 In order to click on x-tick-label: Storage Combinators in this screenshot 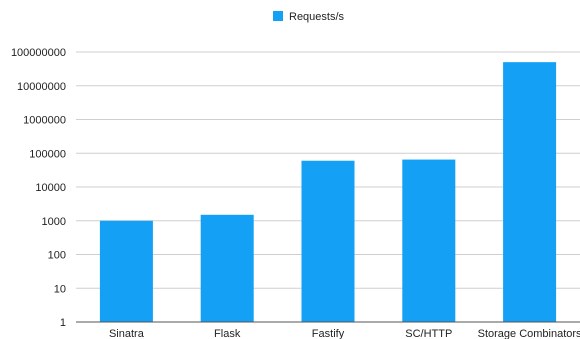, I will do `click(529, 333)`.